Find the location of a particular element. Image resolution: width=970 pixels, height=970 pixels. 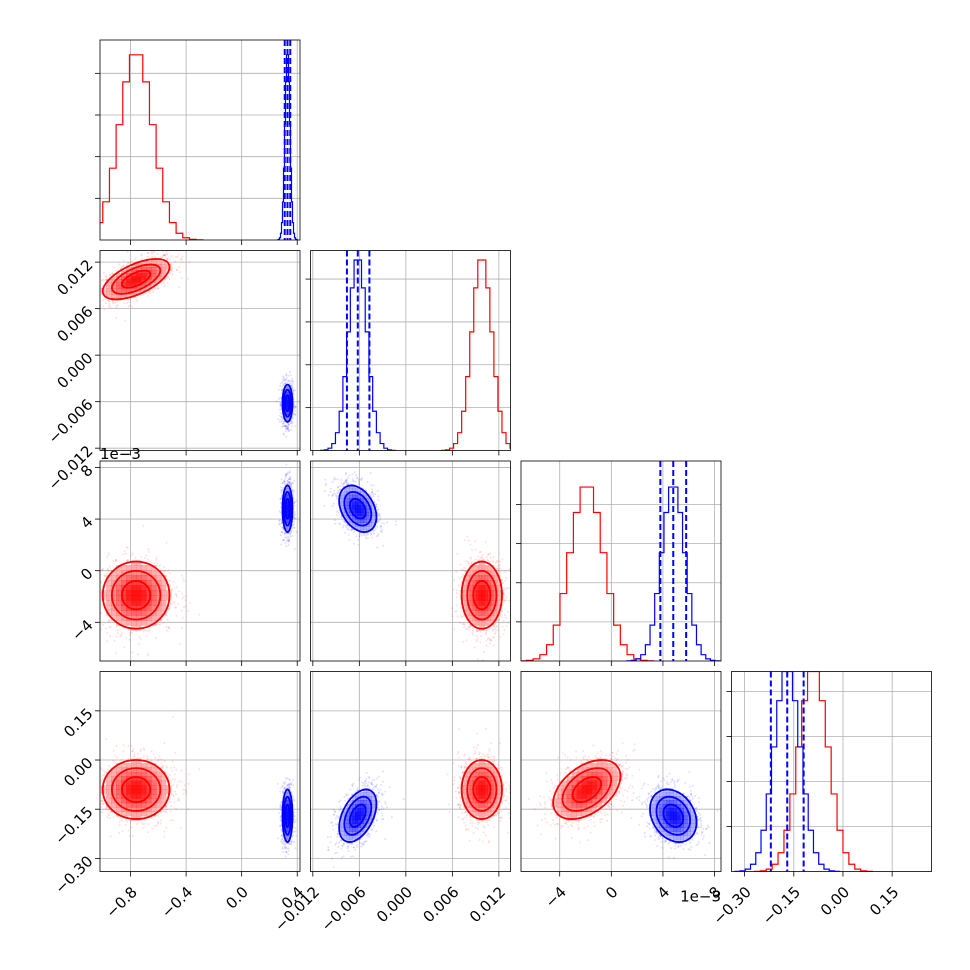

density-red is located at coordinates (136, 595).